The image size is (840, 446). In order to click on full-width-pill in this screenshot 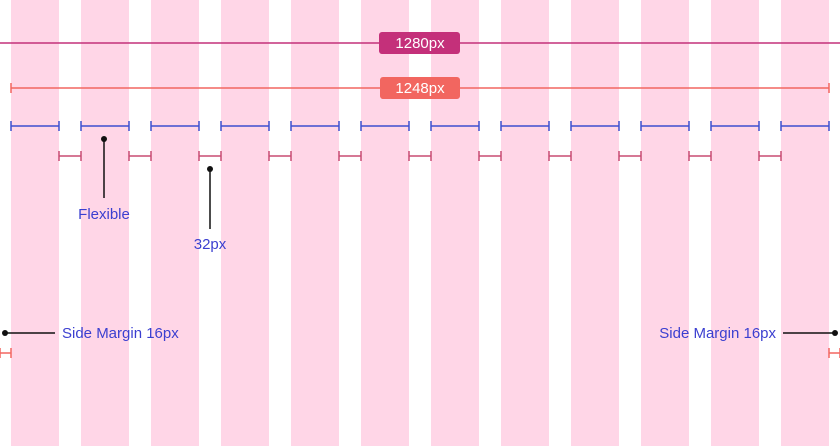, I will do `click(419, 43)`.